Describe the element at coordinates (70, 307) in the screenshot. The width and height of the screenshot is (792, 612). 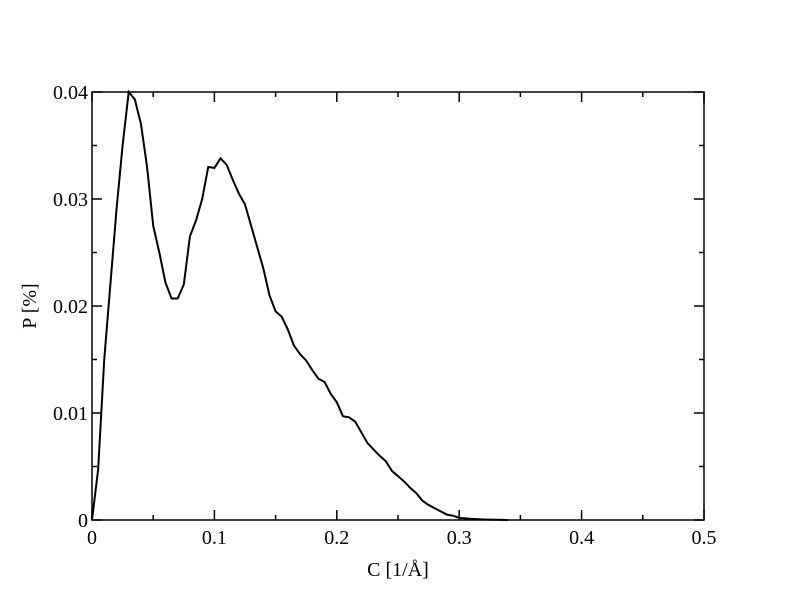
I see `y-tick-label: 0.02` at that location.